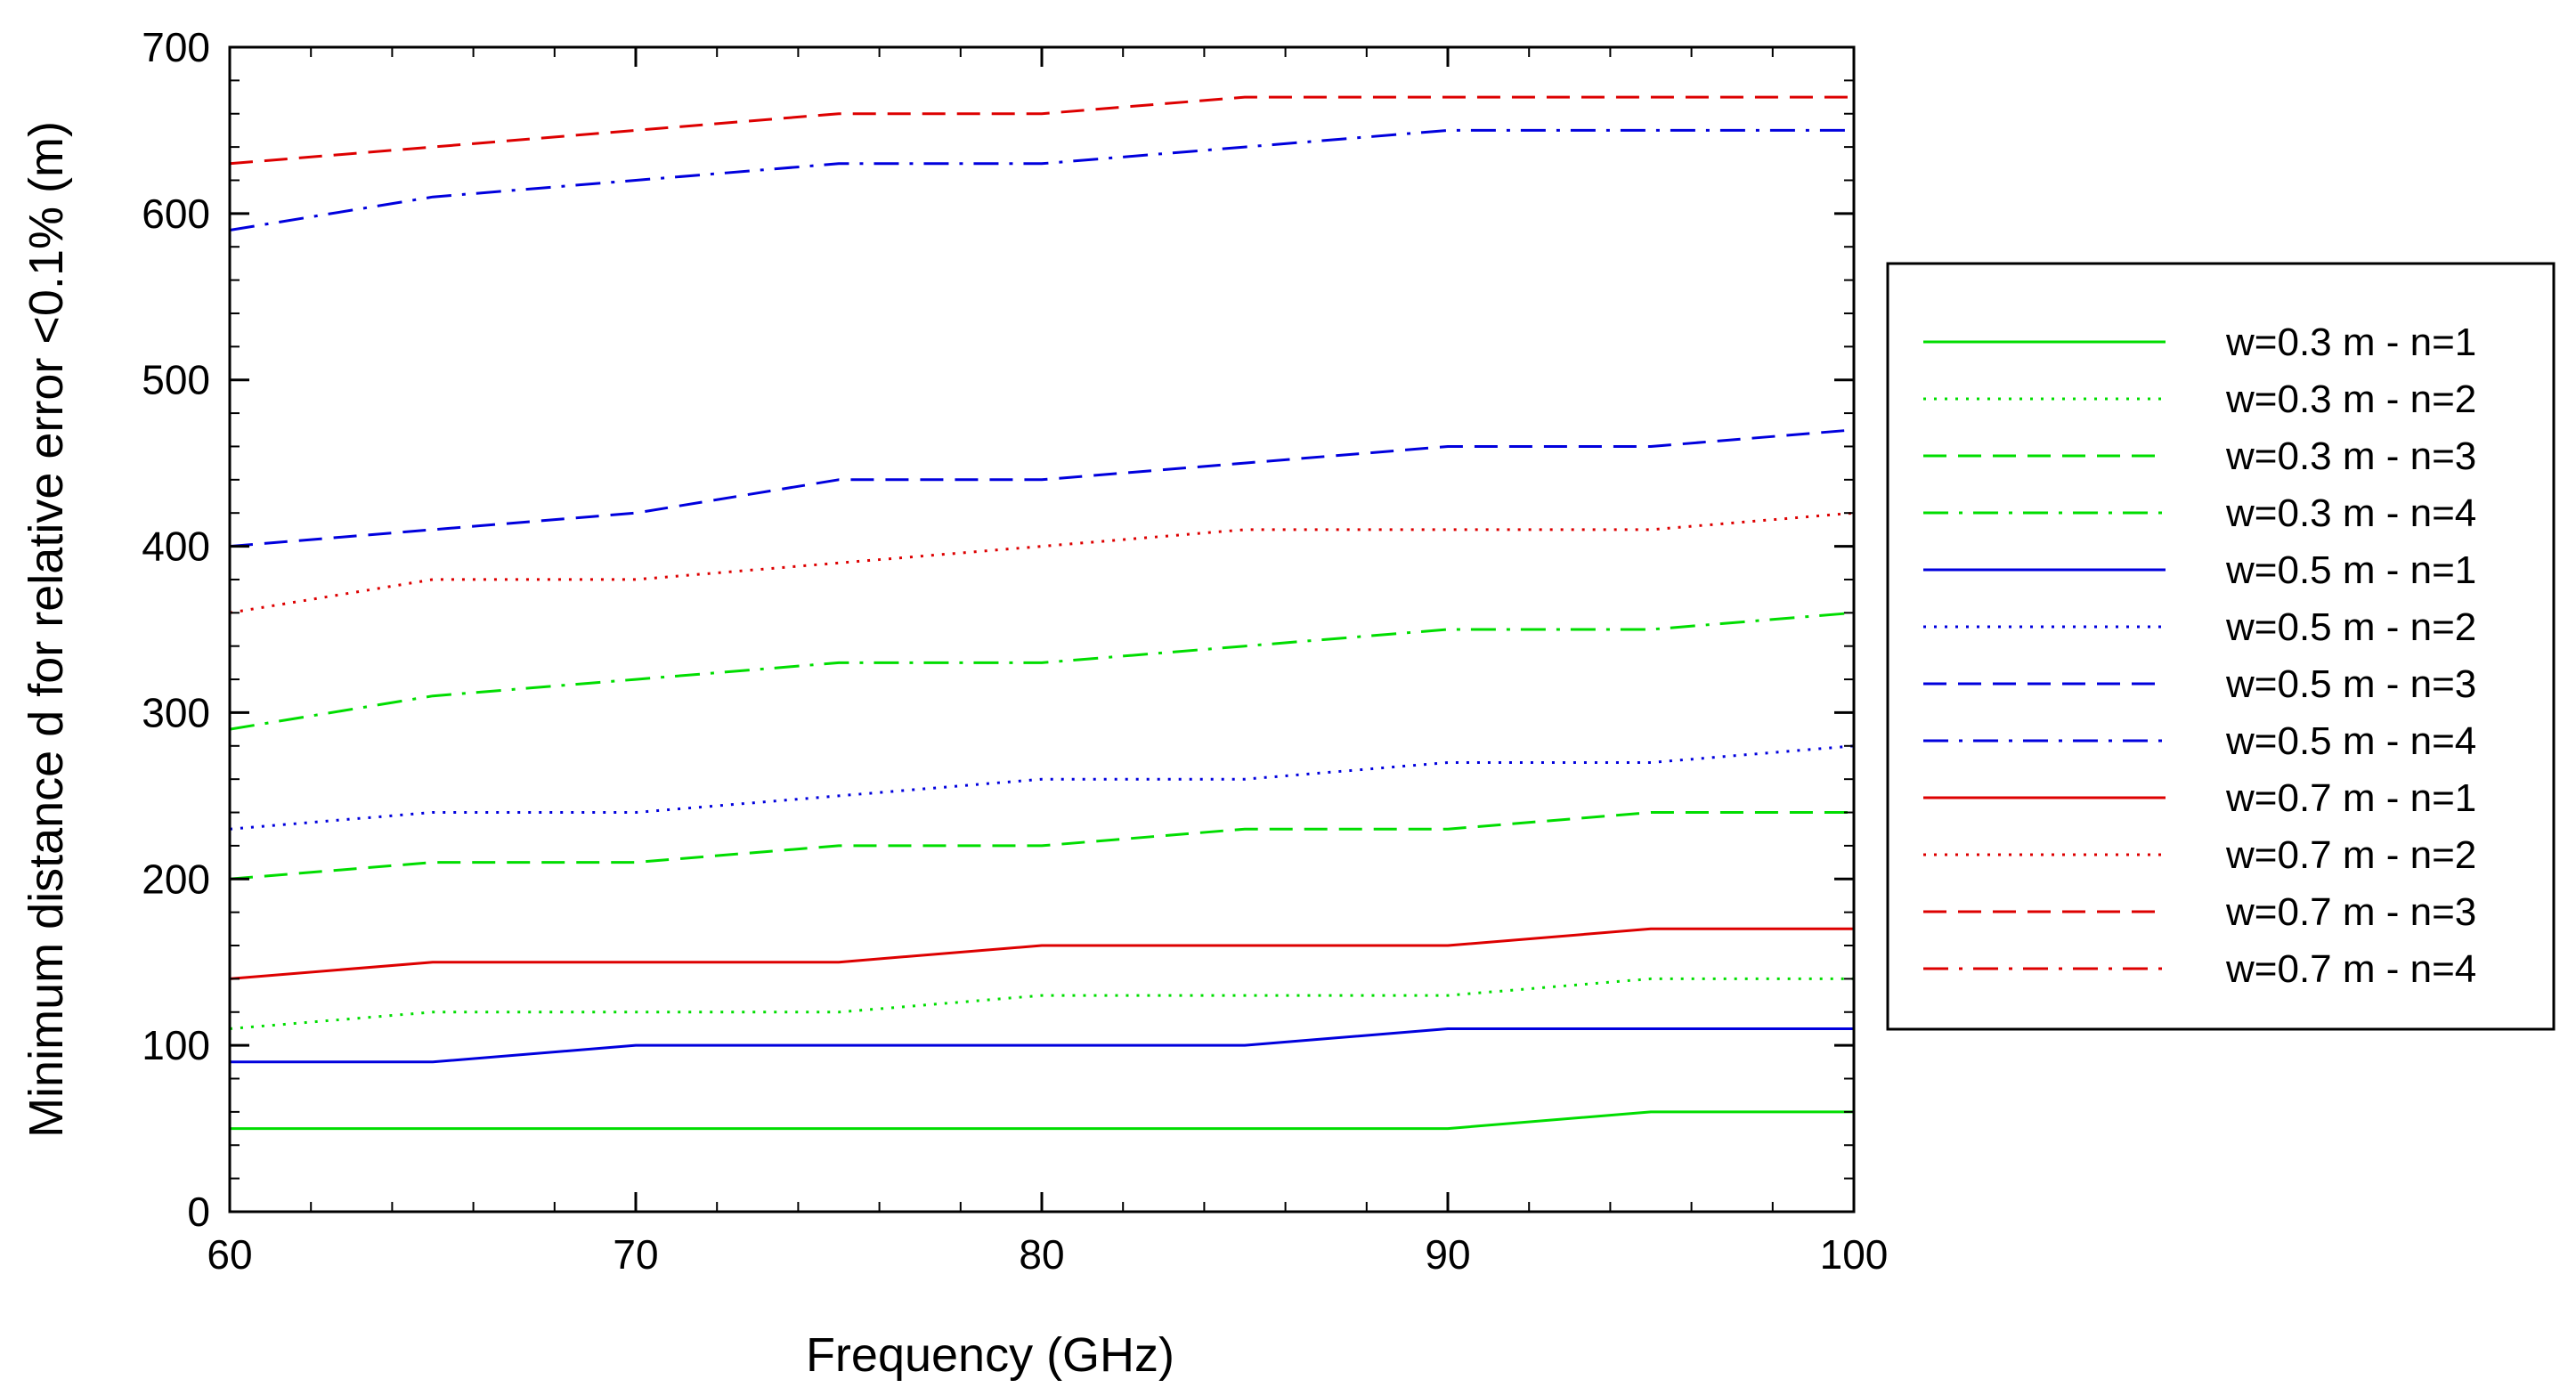 The image size is (2576, 1396). I want to click on legend-box, so click(2221, 646).